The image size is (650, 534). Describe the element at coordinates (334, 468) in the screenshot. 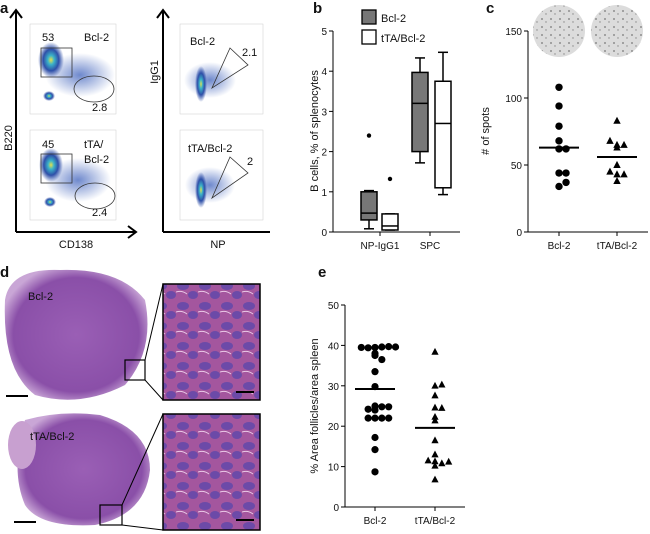

I see `y-tick-label: 10` at that location.